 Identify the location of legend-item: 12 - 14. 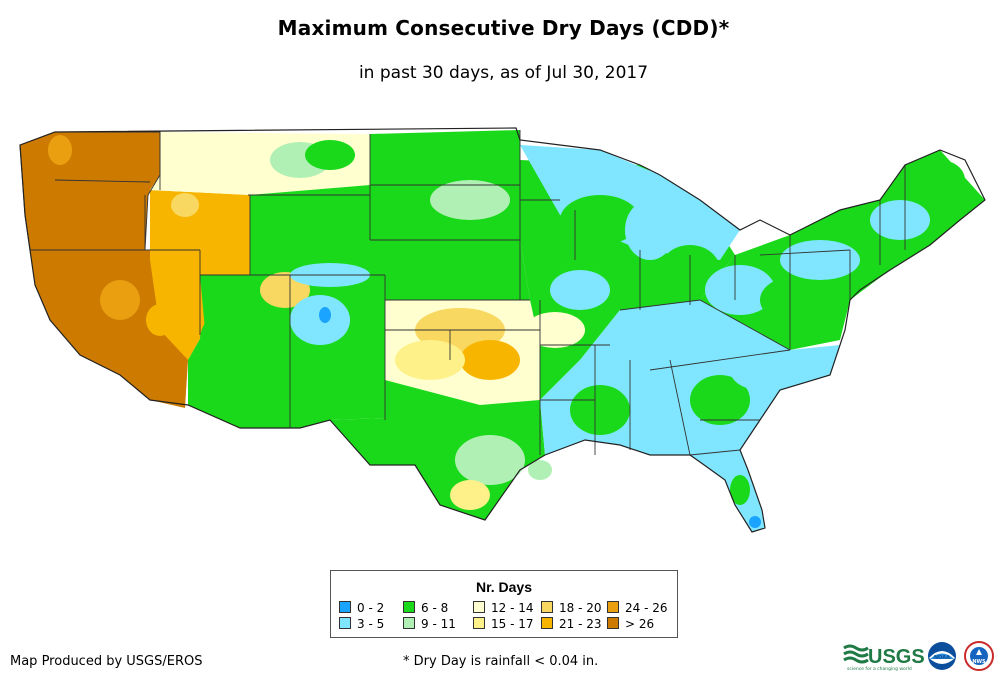
(503, 608).